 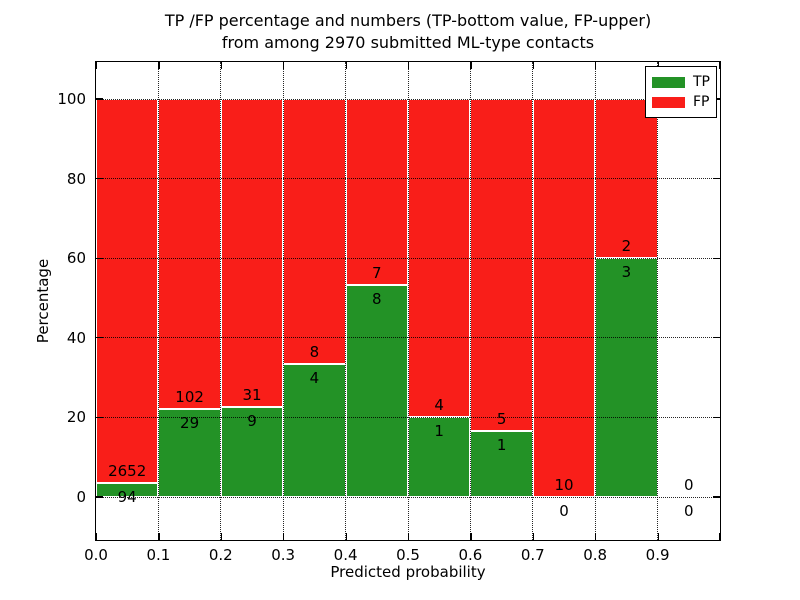 I want to click on bar-count-label-fp: 5, so click(x=501, y=418).